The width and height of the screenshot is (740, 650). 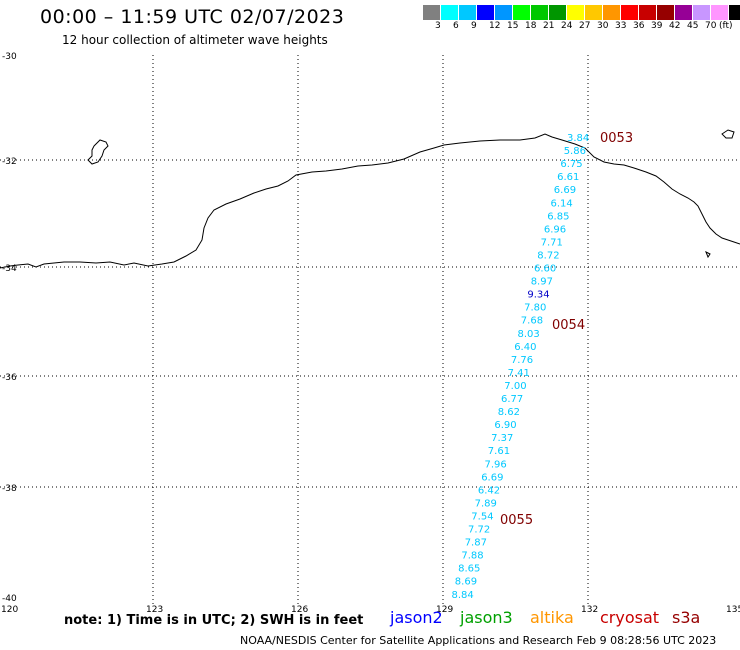 What do you see at coordinates (639, 26) in the screenshot?
I see `legend-label: 36` at bounding box center [639, 26].